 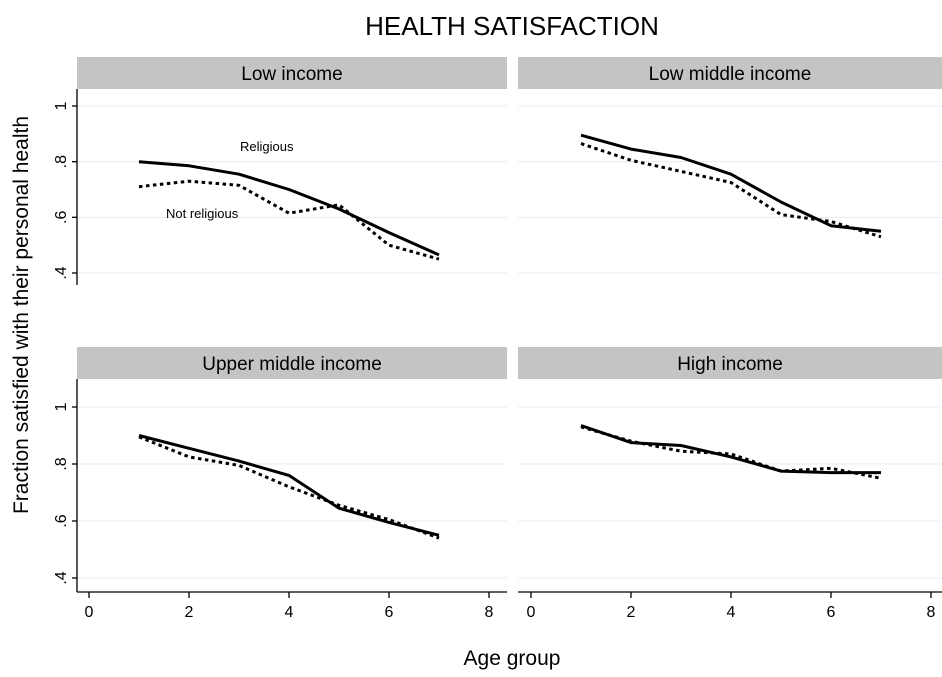 I want to click on panel-label: High income, so click(x=730, y=364).